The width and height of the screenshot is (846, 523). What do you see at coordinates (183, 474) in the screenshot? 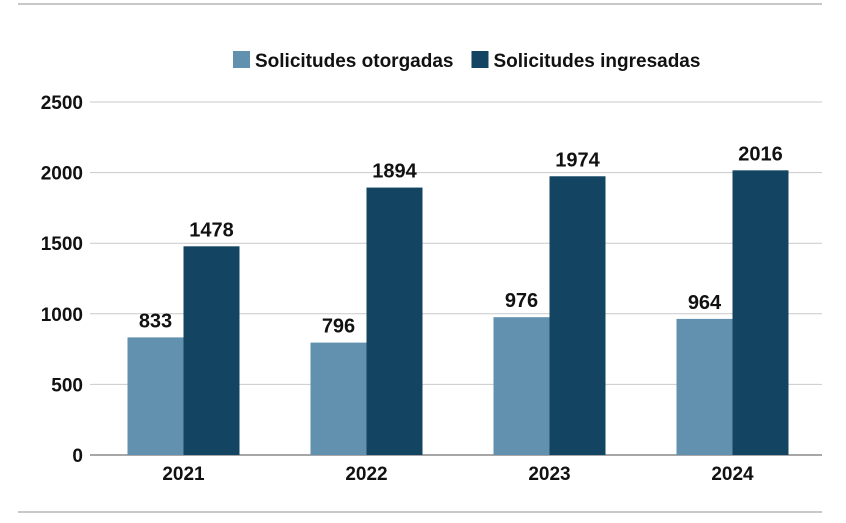
I see `x-tick-label: 2021` at bounding box center [183, 474].